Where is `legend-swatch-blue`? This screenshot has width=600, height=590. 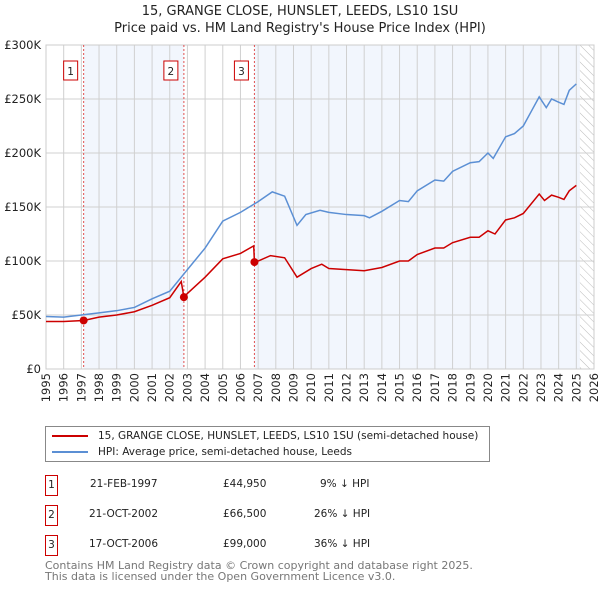
legend-swatch-blue is located at coordinates (70, 452).